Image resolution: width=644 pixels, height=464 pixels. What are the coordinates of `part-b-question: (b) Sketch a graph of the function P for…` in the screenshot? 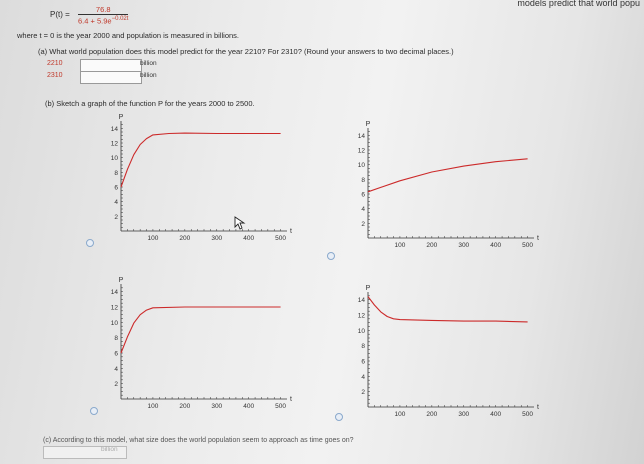 It's located at (150, 103).